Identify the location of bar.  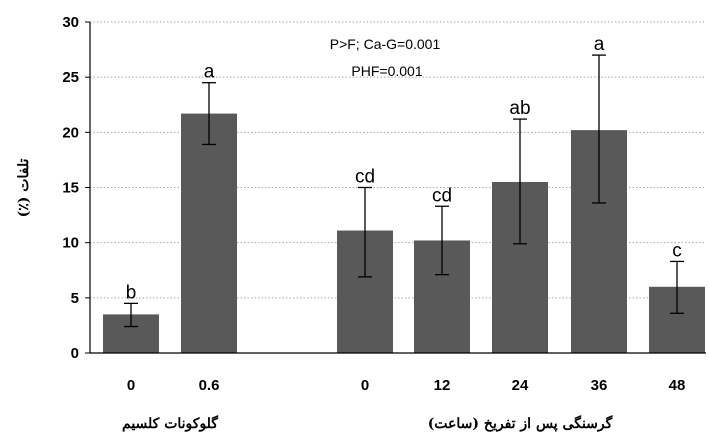
(209, 233).